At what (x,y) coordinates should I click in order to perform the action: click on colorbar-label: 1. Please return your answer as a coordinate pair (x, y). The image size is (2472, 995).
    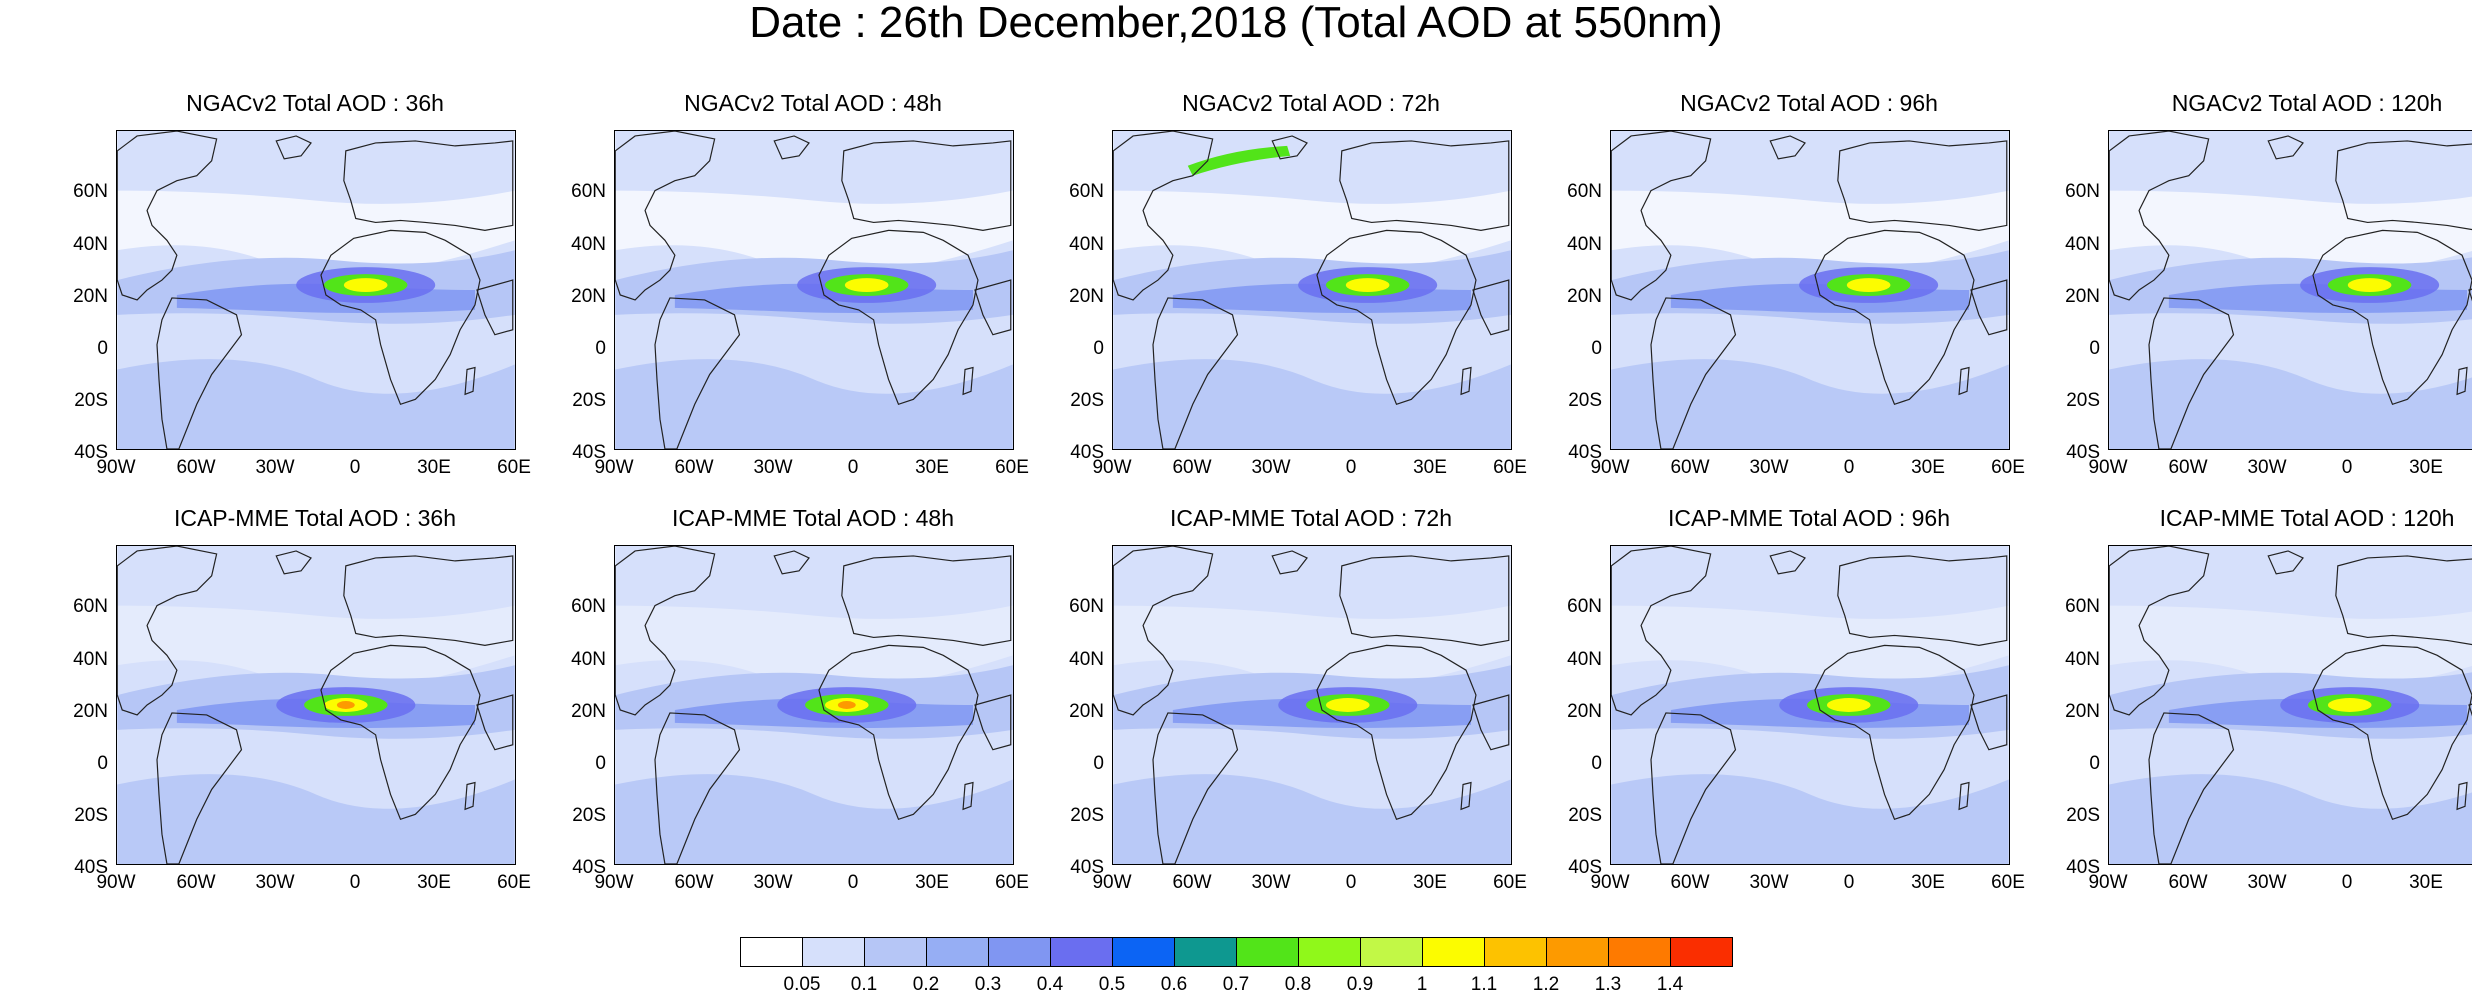
    Looking at the image, I should click on (1422, 984).